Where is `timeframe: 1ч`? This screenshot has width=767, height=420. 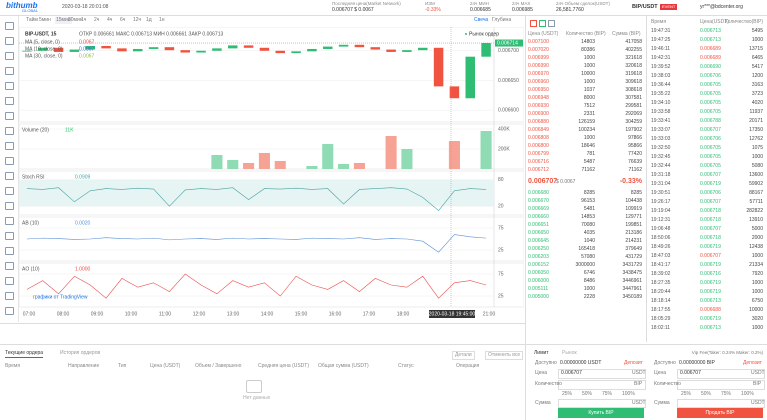
timeframe: 1ч is located at coordinates (84, 20).